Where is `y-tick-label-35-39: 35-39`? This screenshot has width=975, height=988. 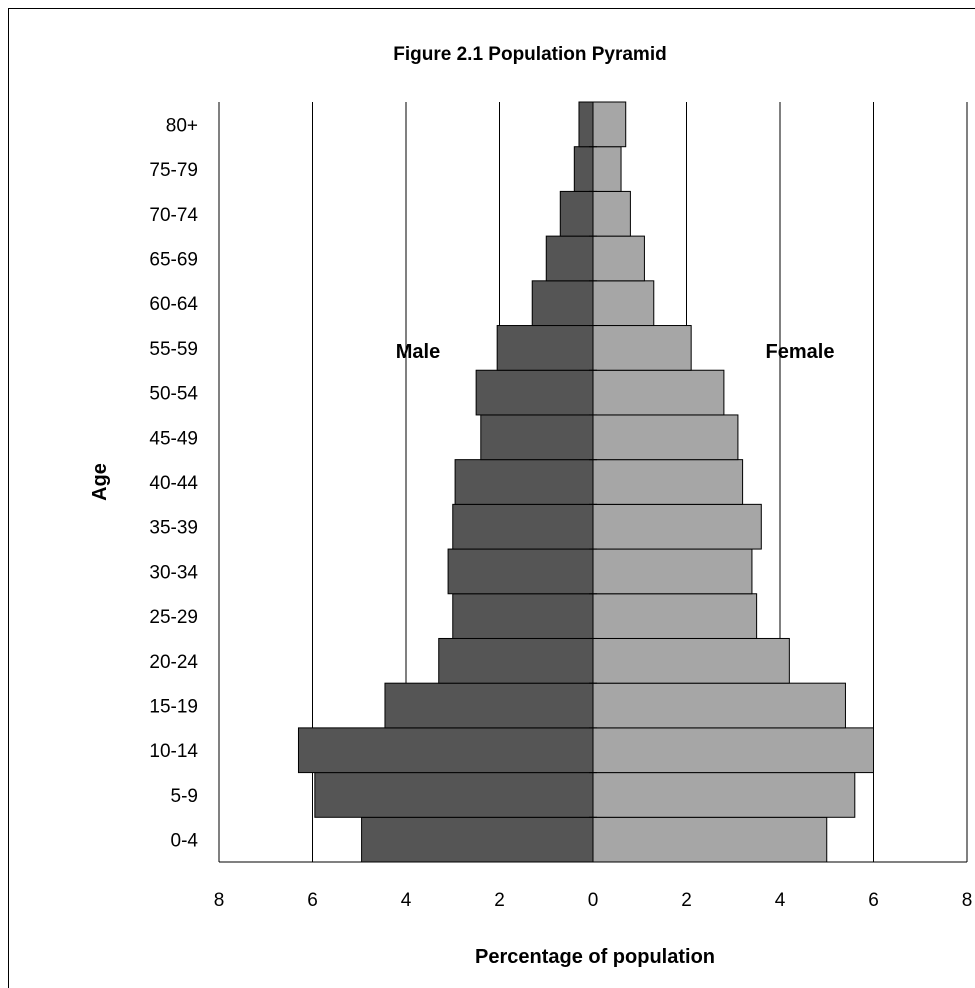 y-tick-label-35-39: 35-39 is located at coordinates (173, 528).